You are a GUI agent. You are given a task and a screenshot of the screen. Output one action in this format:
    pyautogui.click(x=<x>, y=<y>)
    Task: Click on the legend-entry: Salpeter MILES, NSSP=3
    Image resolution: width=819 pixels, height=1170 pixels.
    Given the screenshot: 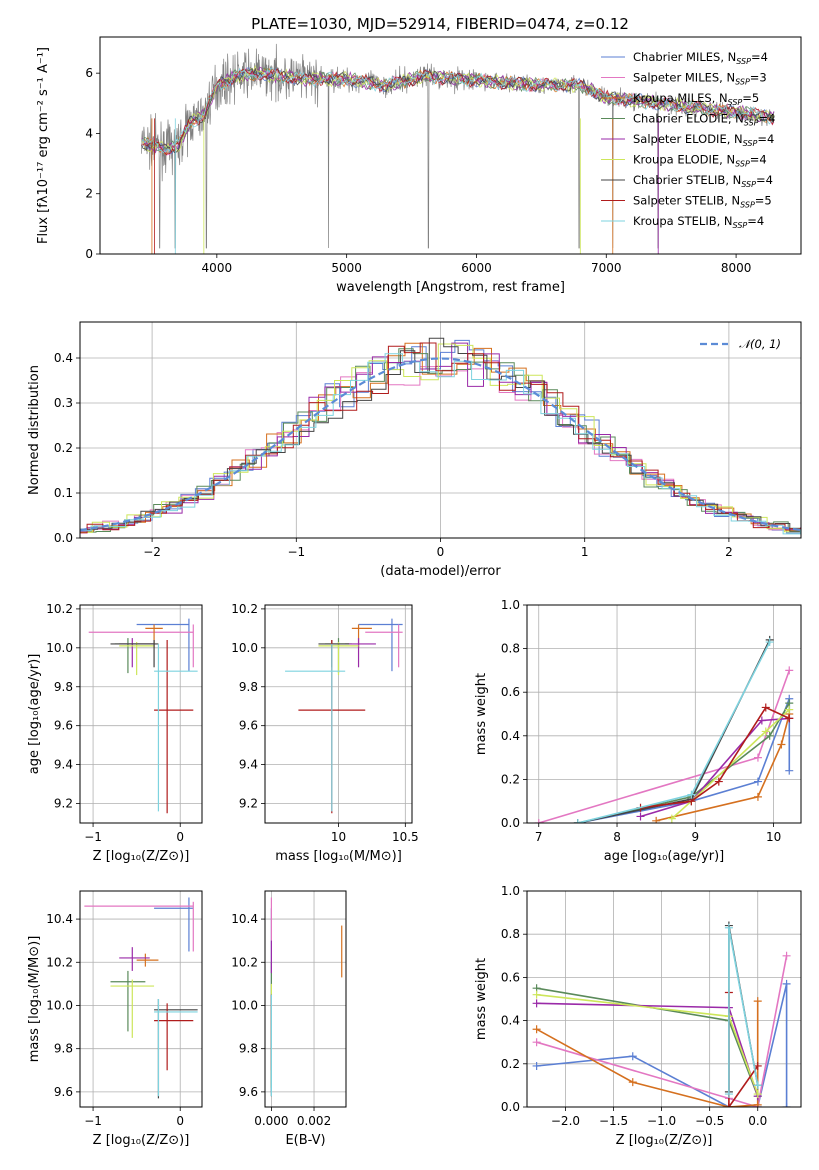 What is the action you would take?
    pyautogui.click(x=700, y=79)
    